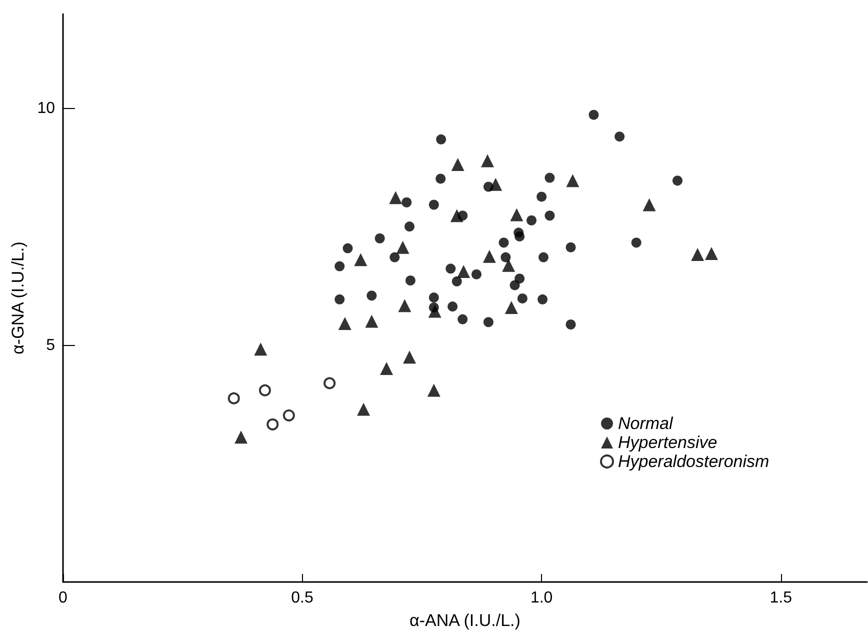 This screenshot has height=635, width=868. Describe the element at coordinates (302, 598) in the screenshot. I see `x-tick-label: 0.5` at that location.